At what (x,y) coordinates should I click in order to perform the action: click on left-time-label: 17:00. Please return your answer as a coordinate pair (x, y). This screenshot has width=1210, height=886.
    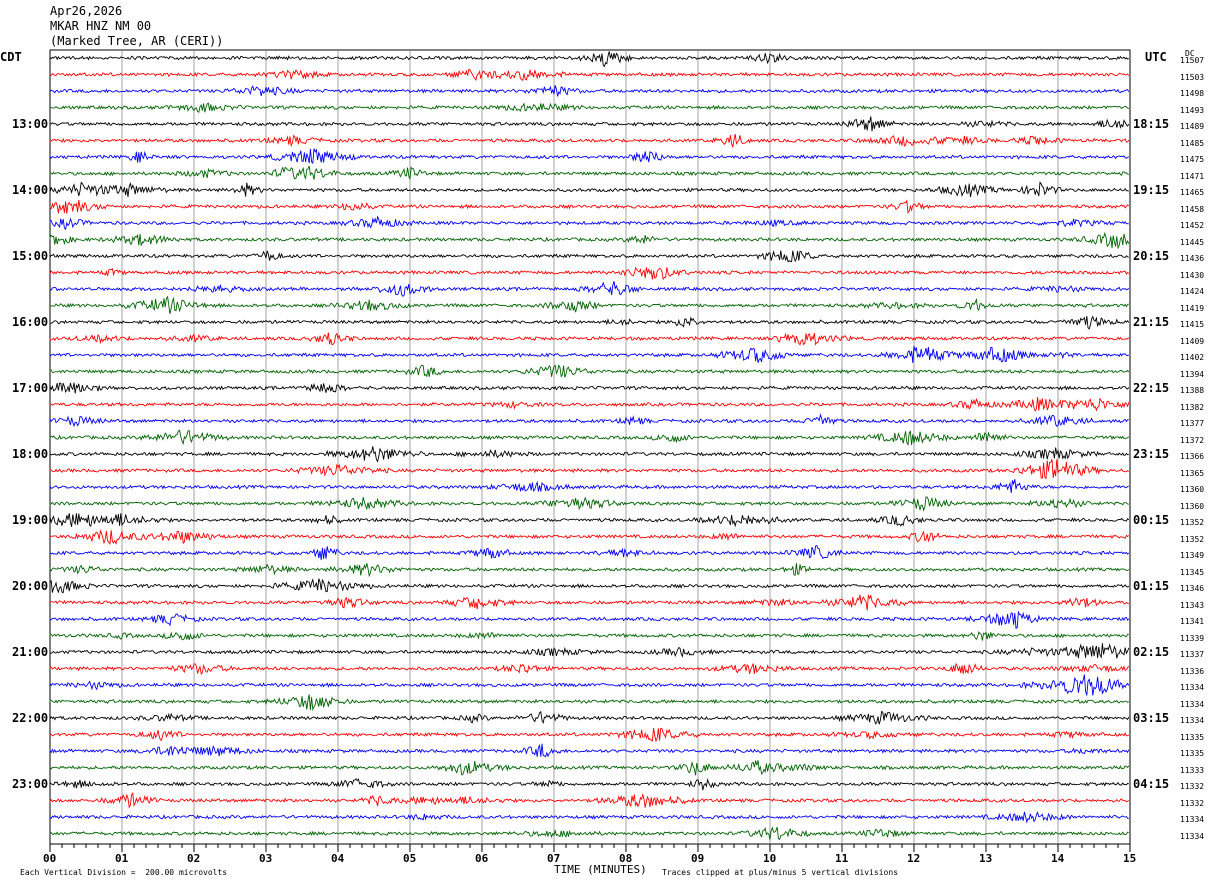
    Looking at the image, I should click on (30, 388).